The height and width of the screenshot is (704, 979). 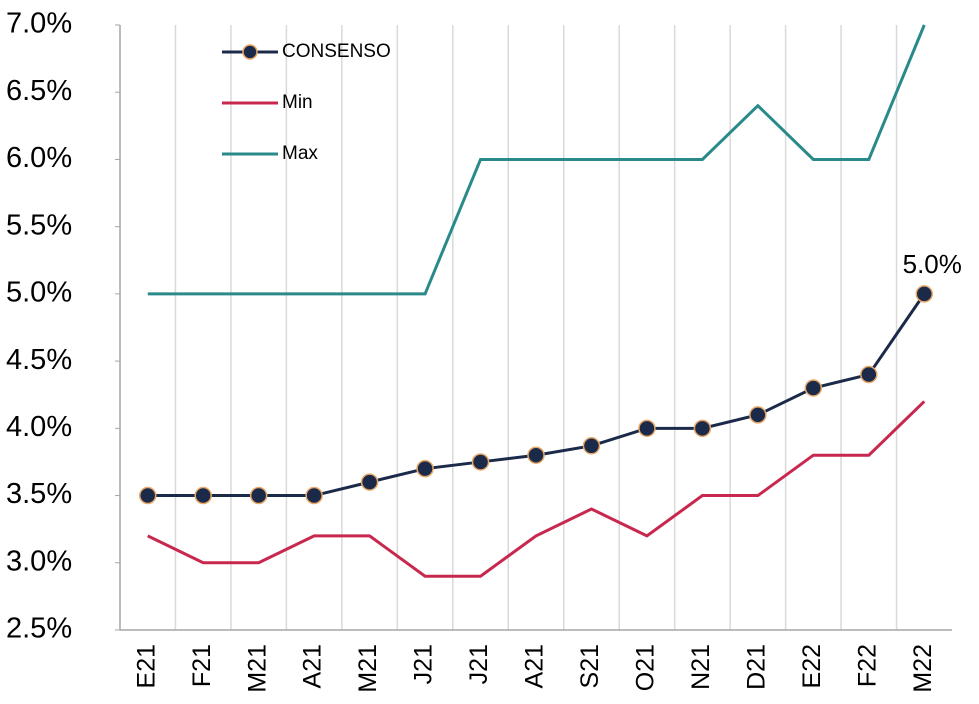 I want to click on x-tick-label: F22, so click(x=867, y=665).